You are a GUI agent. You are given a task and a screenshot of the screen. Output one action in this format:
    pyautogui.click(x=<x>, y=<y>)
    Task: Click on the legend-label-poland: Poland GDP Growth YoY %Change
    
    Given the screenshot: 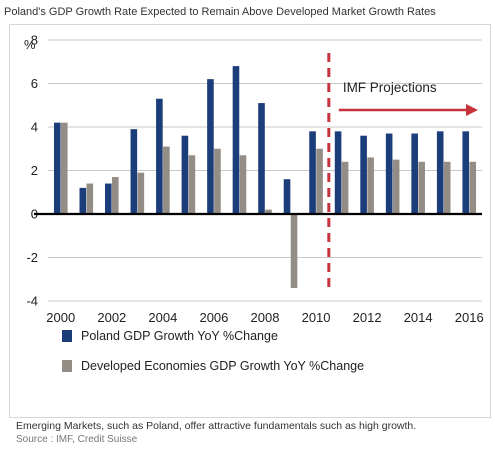 What is the action you would take?
    pyautogui.click(x=179, y=336)
    